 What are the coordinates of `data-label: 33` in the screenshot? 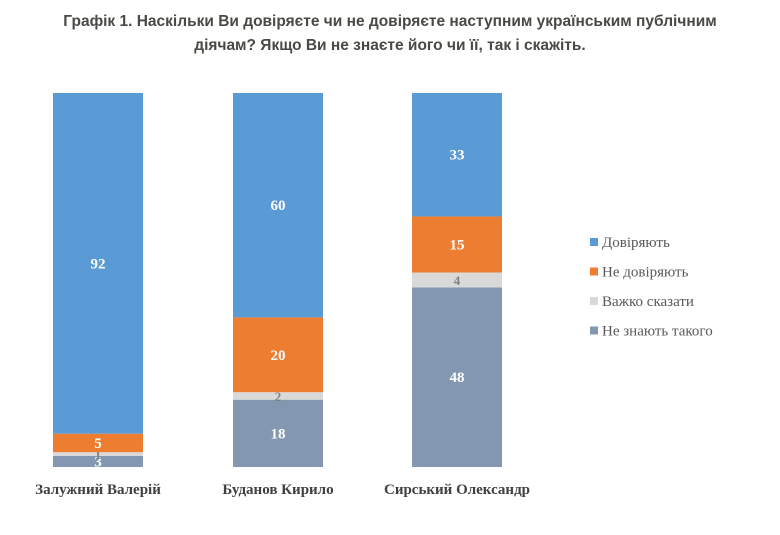 It's located at (457, 156).